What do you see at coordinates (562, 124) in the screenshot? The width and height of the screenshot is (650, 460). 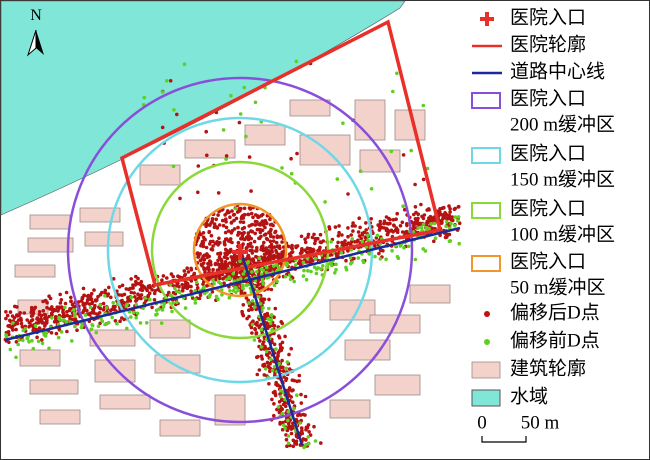 I see `legend-label: 200 m缓冲区` at bounding box center [562, 124].